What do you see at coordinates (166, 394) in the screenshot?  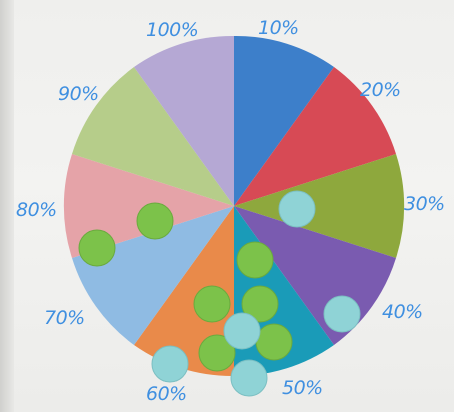 I see `label-60: 60%` at bounding box center [166, 394].